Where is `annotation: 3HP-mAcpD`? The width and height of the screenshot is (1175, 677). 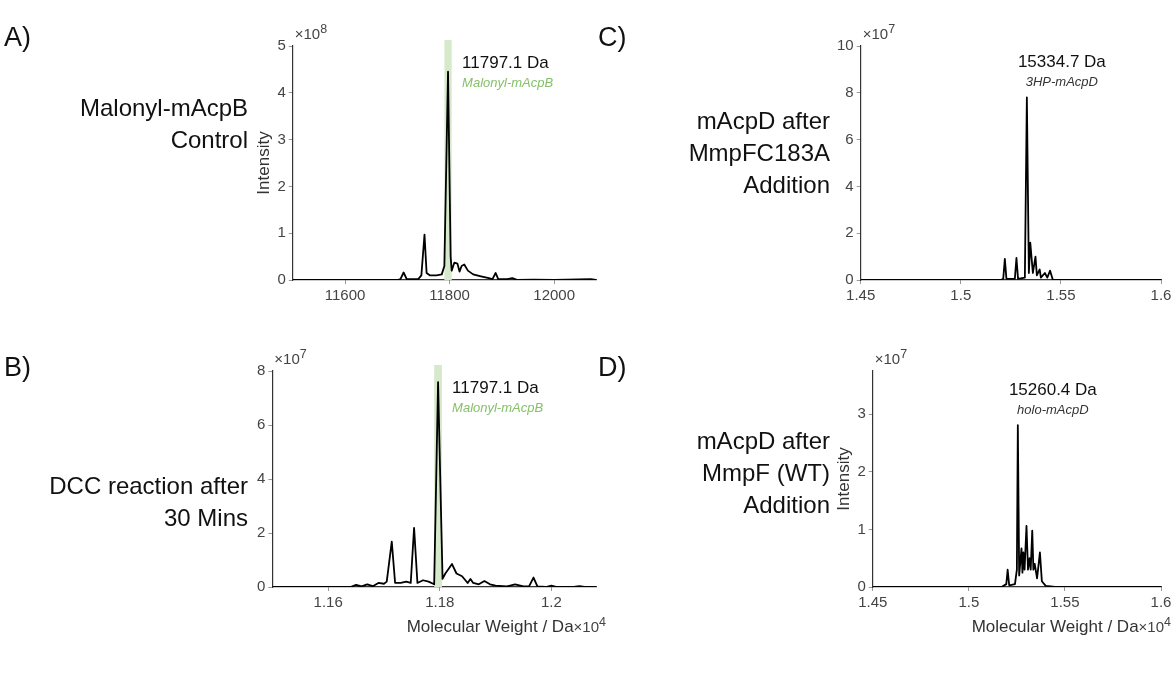 annotation: 3HP-mAcpD is located at coordinates (1061, 82).